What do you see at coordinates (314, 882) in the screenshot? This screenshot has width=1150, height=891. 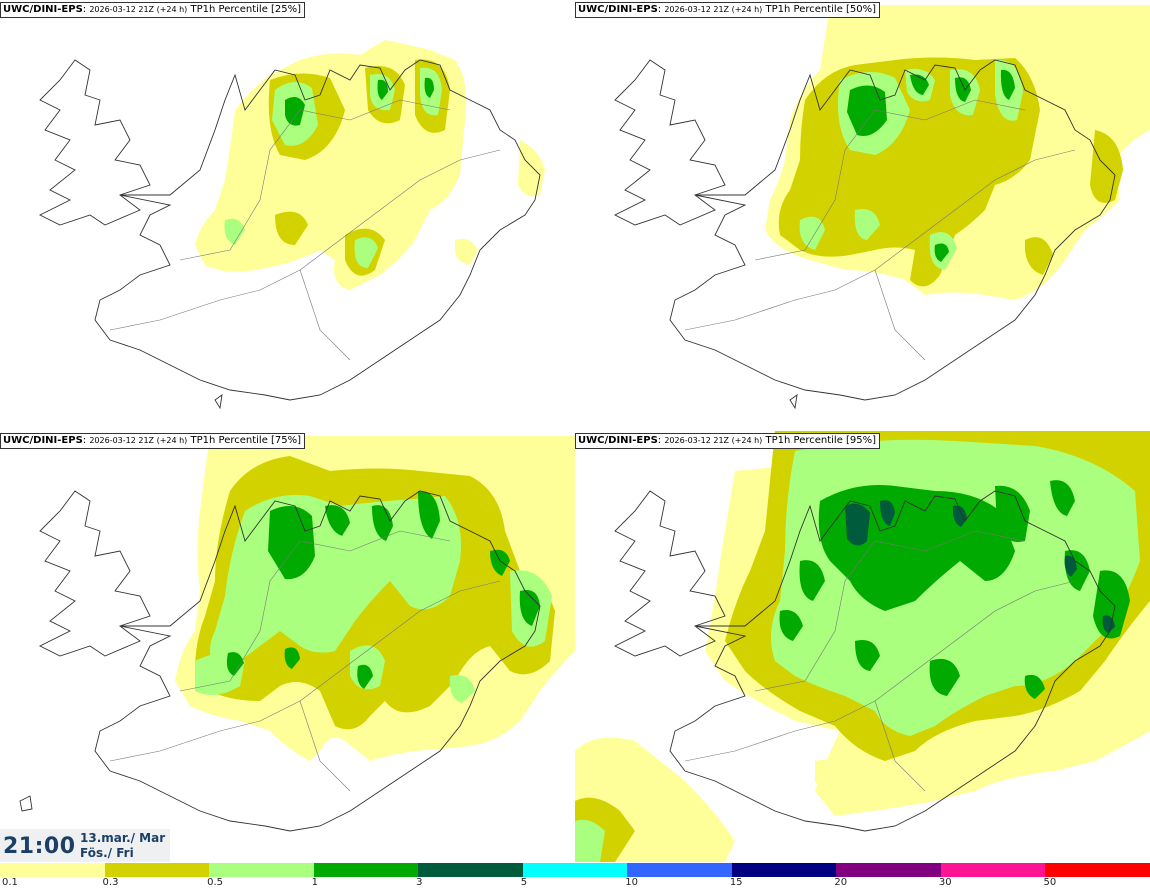 I see `legend-label: 1` at bounding box center [314, 882].